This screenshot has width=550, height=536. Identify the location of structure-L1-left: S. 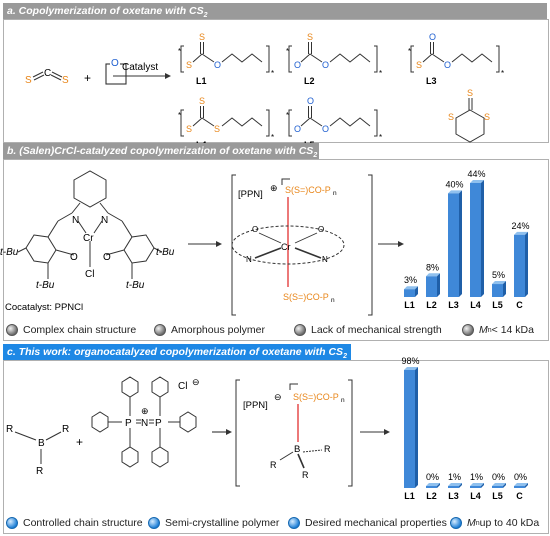
(189, 65).